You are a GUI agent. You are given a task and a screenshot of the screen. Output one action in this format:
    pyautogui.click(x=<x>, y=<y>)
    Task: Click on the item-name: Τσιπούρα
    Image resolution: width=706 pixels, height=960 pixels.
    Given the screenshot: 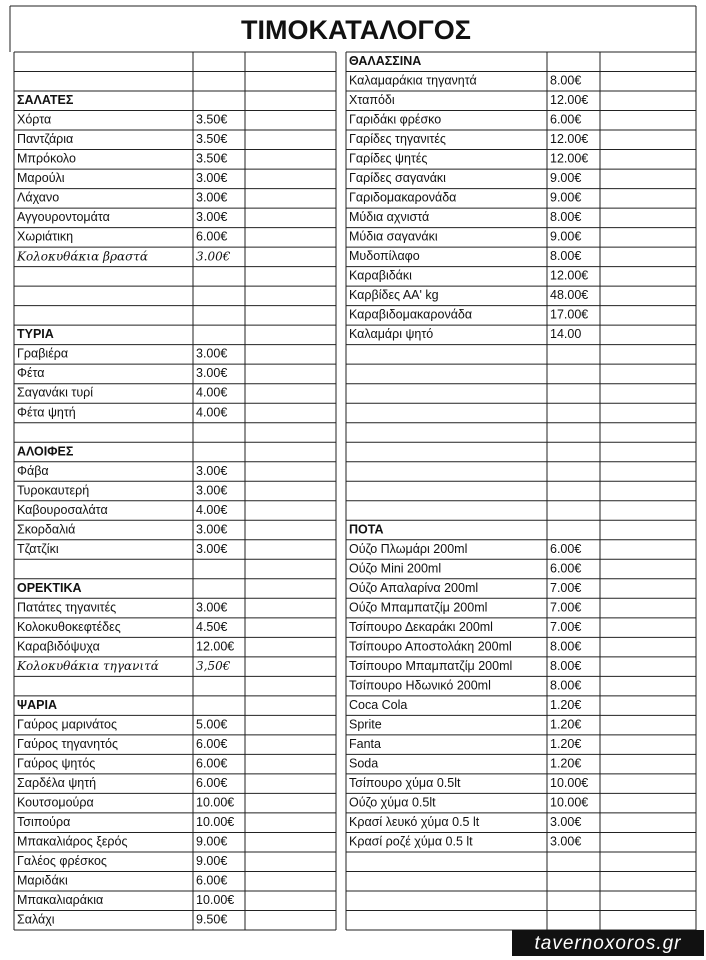 What is the action you would take?
    pyautogui.click(x=43, y=822)
    